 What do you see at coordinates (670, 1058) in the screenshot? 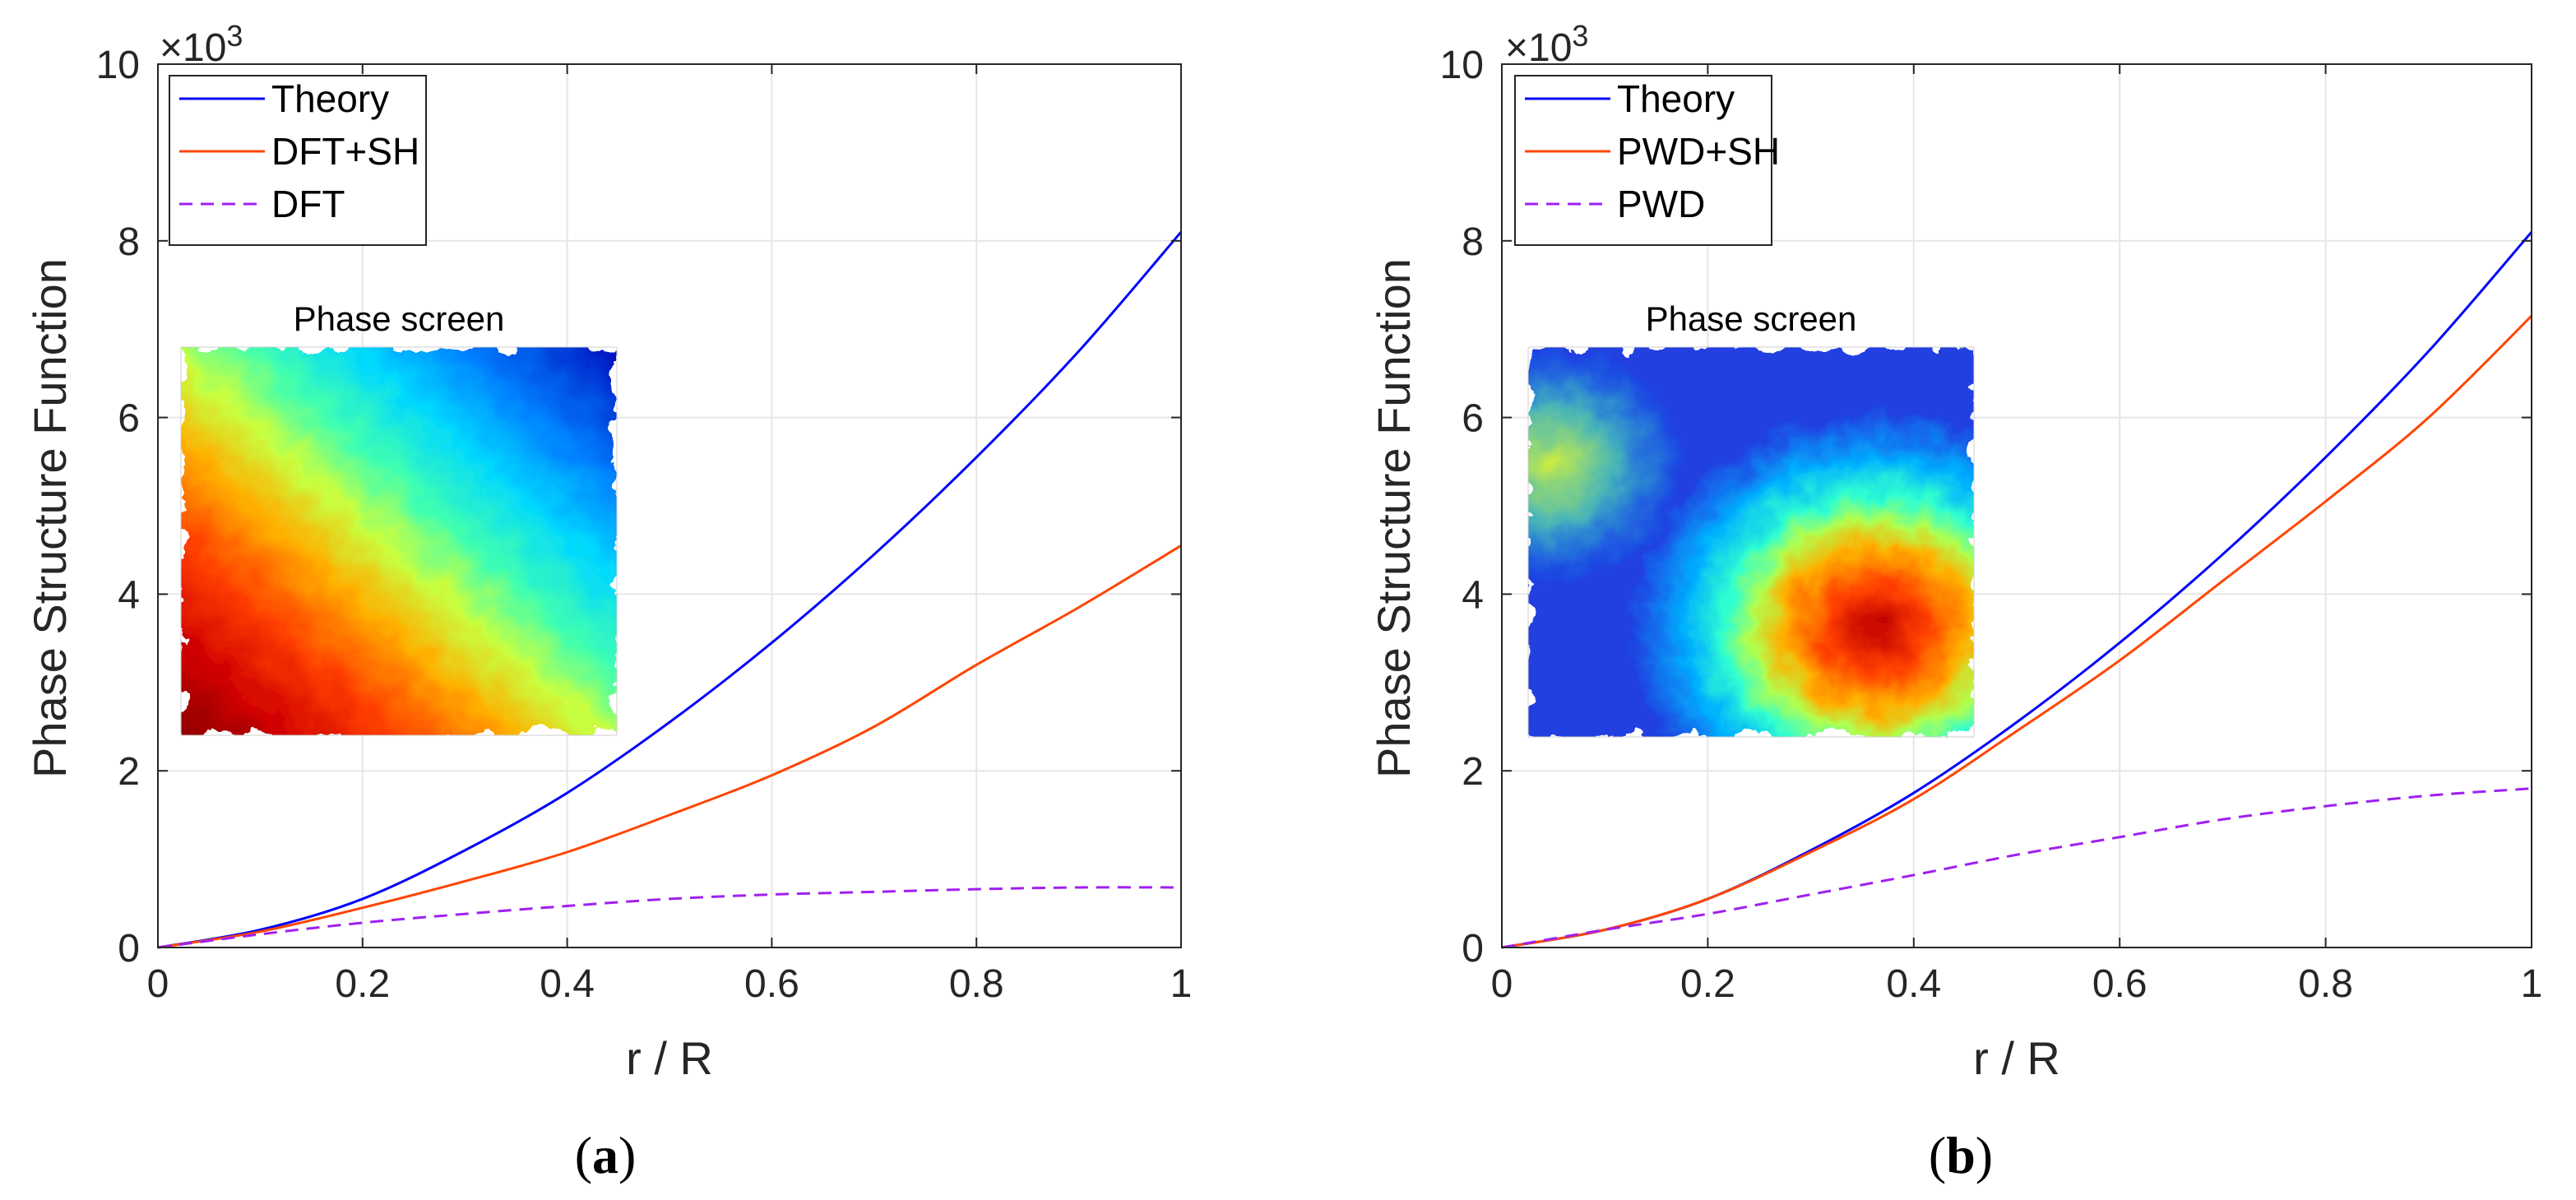
I see `x-axis-label-a: r / R` at bounding box center [670, 1058].